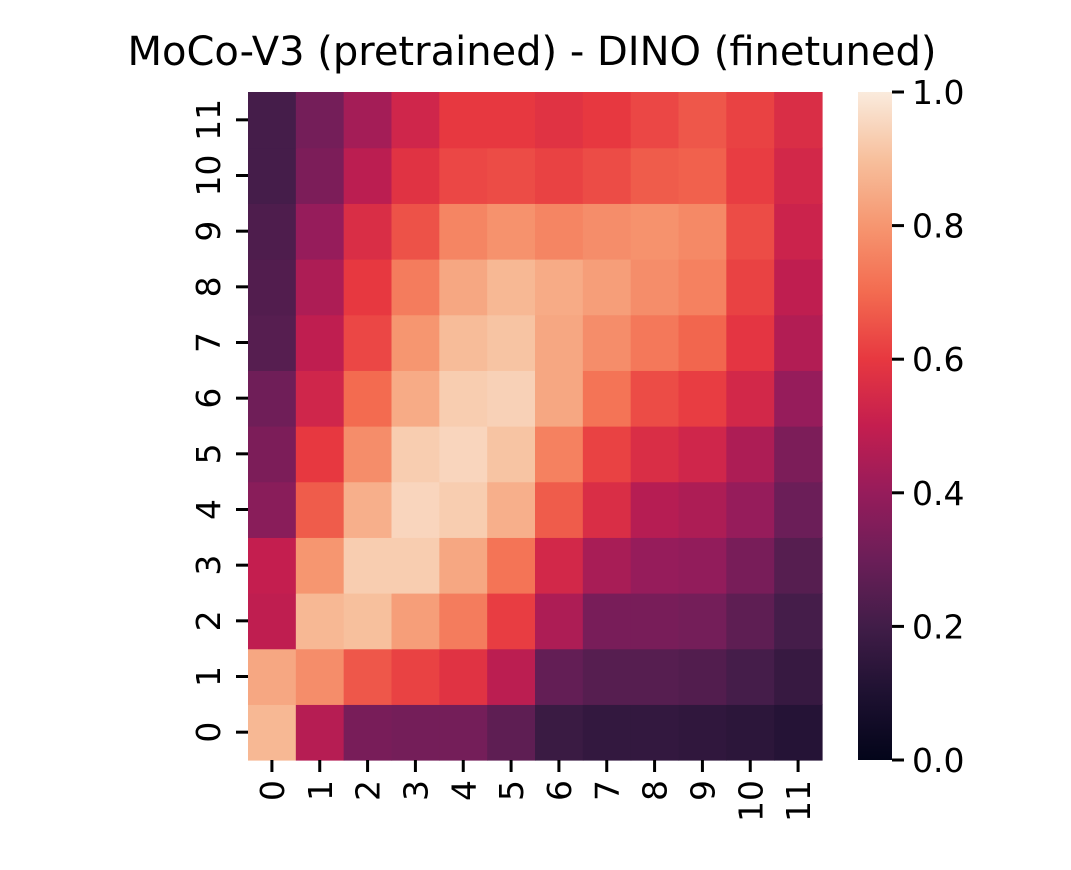 This screenshot has height=870, width=1071. What do you see at coordinates (208, 231) in the screenshot?
I see `y-tick-label: 9` at bounding box center [208, 231].